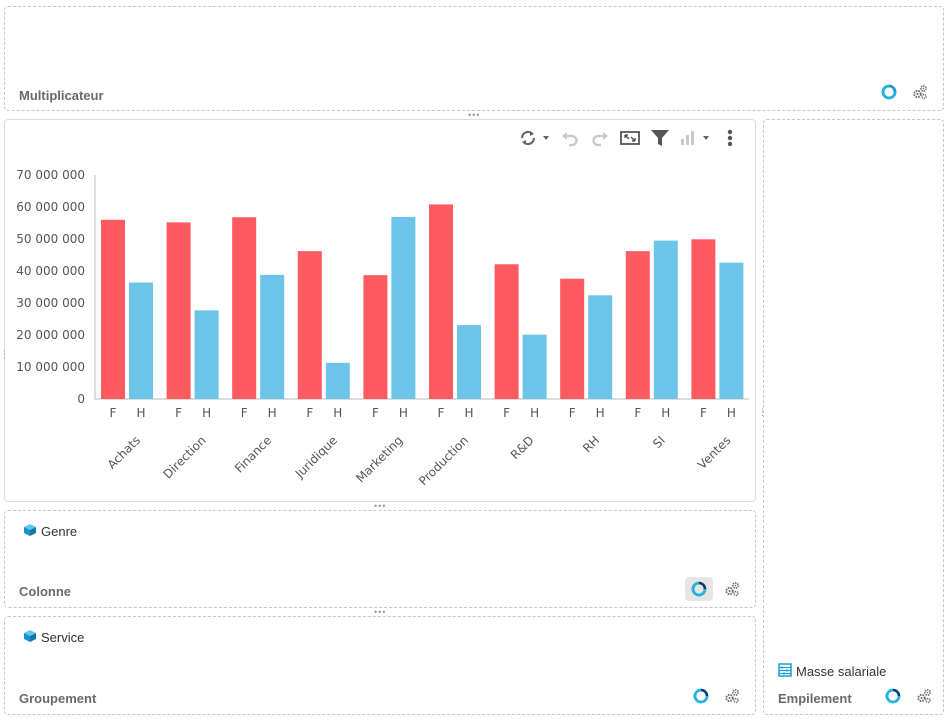  I want to click on x-group-label: Production, so click(443, 460).